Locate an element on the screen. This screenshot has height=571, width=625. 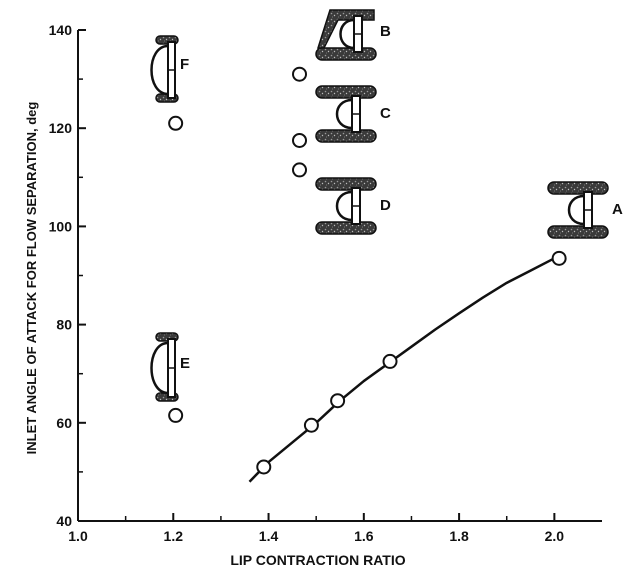
inlet-sketch-b: B is located at coordinates (353, 35).